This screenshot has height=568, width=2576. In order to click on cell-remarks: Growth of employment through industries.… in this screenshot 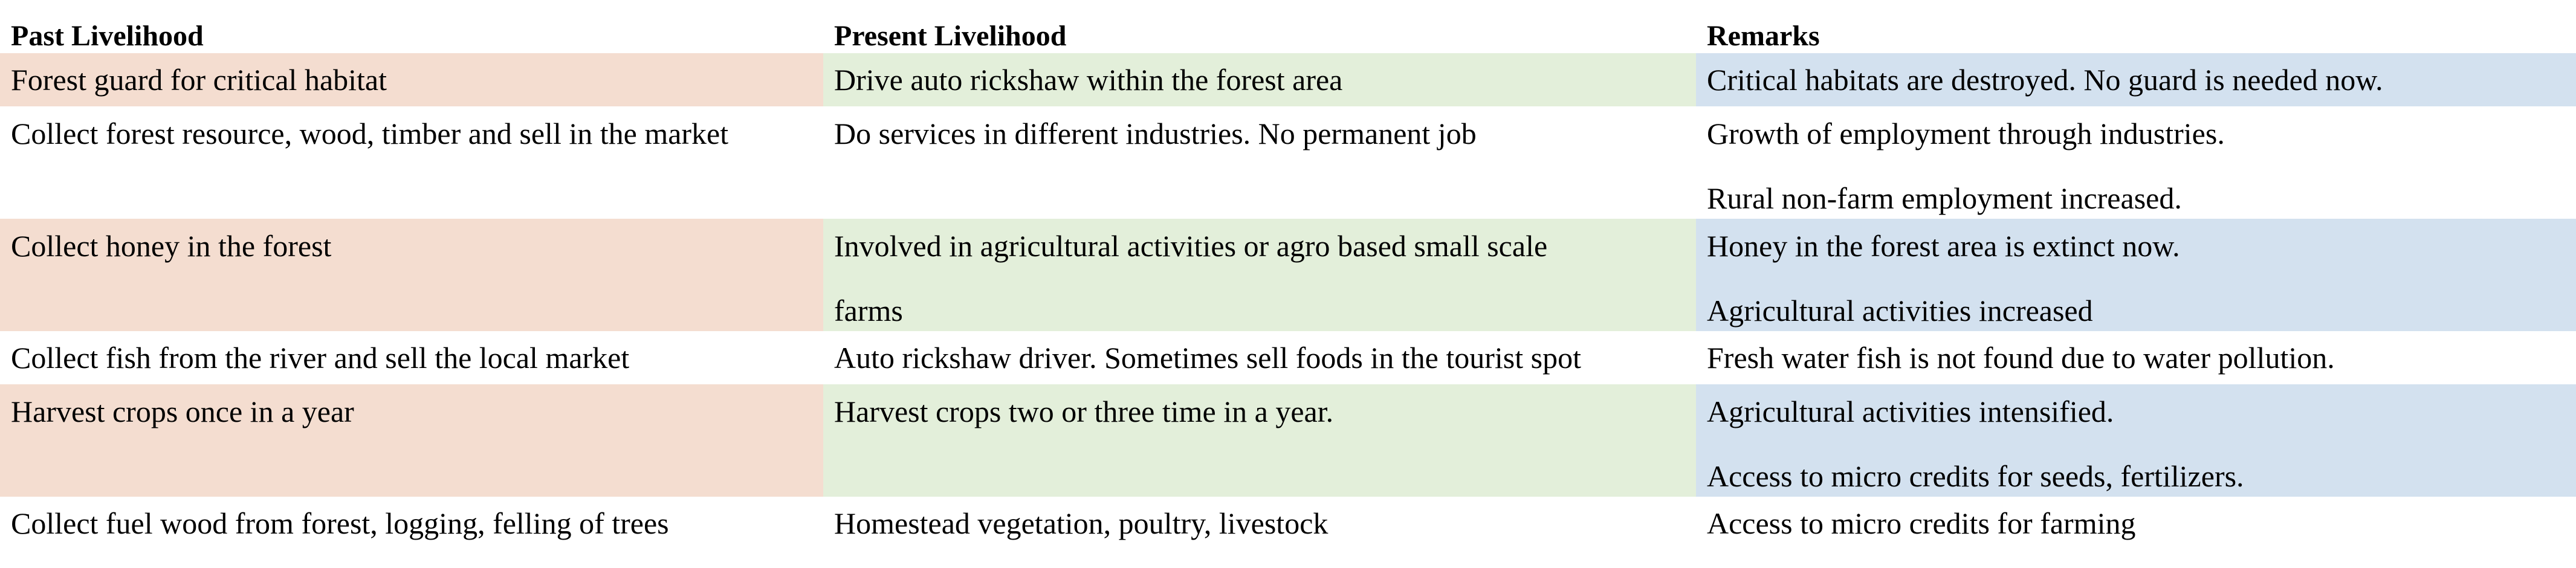, I will do `click(2136, 162)`.